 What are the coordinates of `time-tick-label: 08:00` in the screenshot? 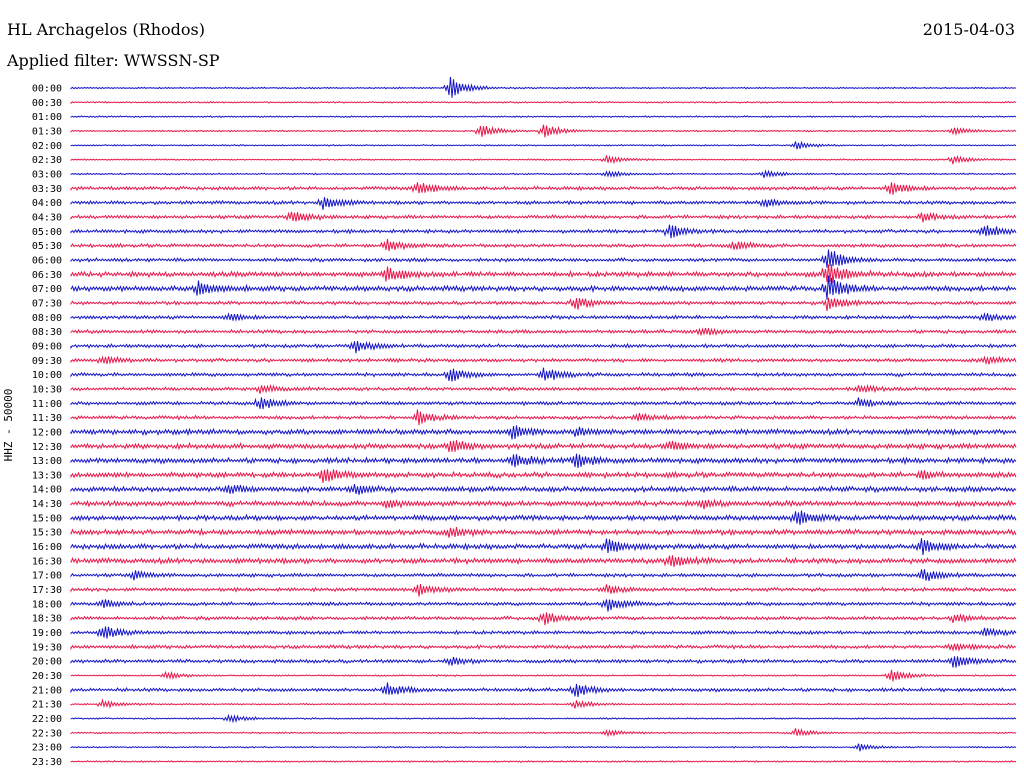 It's located at (47, 318).